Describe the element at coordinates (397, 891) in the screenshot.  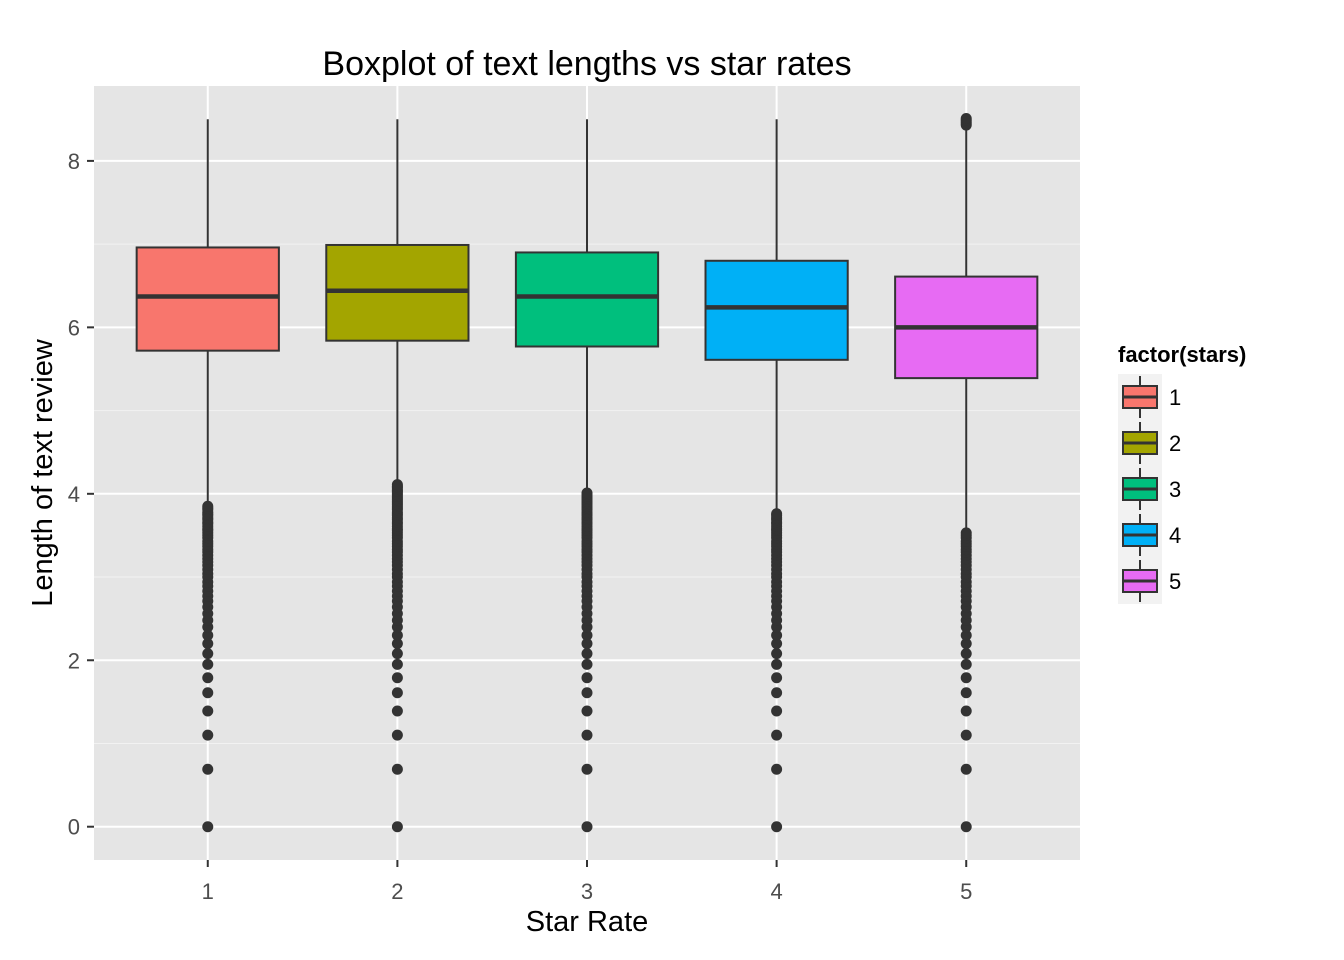
I see `x-tick-label: 2` at that location.